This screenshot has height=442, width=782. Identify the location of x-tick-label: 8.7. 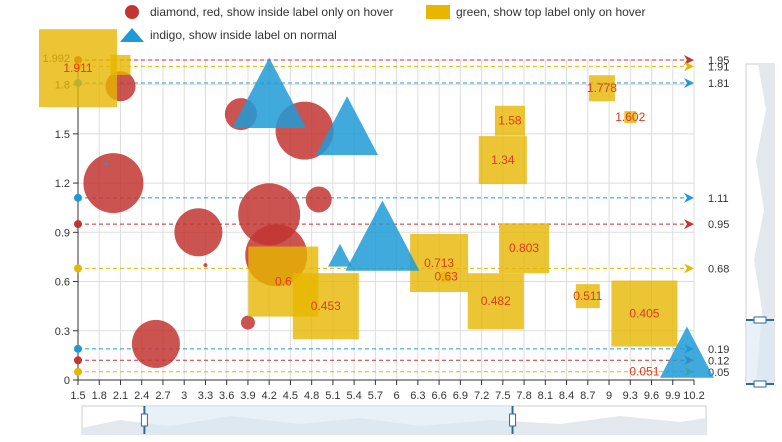
(587, 396).